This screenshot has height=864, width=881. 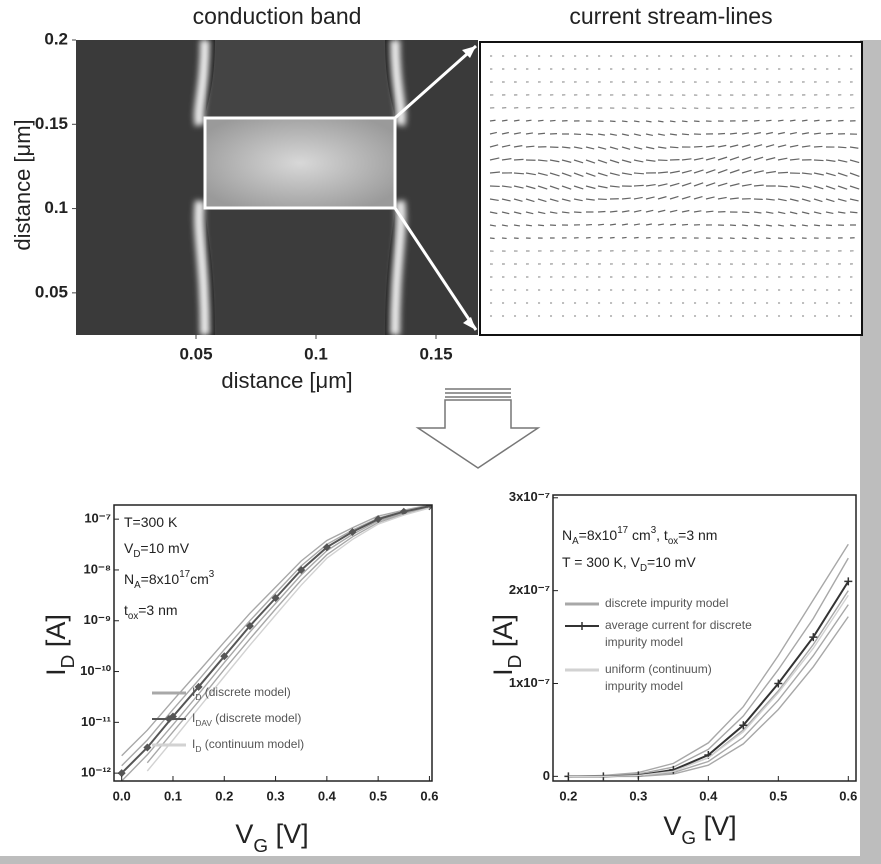 I want to click on y-tick-label: 10⁻⁷, so click(x=97, y=518).